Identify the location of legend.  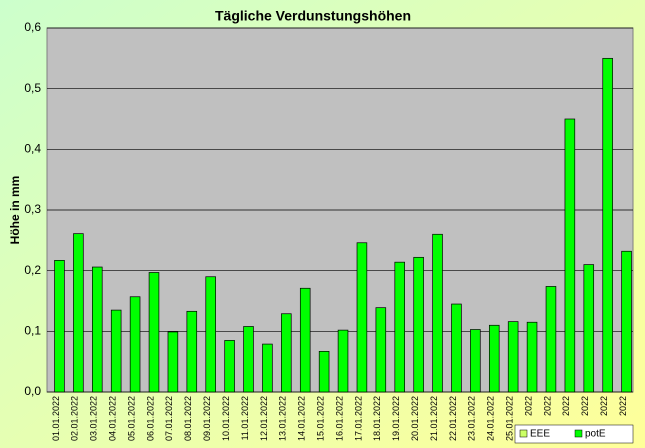
(574, 434).